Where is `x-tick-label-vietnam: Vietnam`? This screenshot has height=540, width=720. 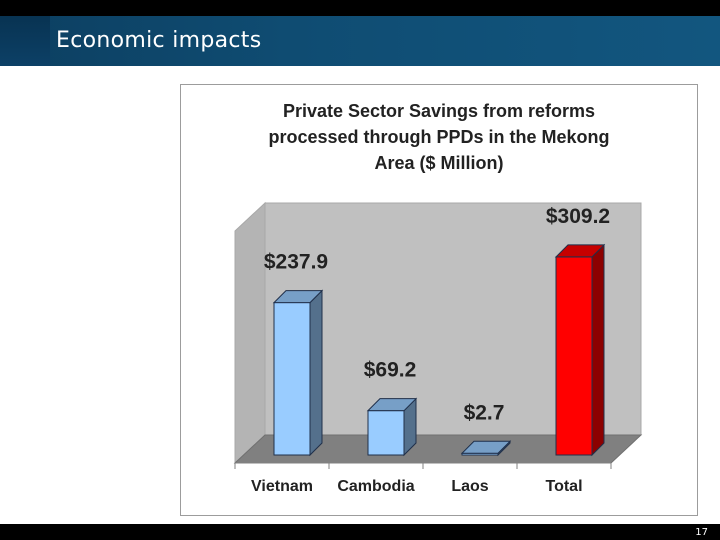
x-tick-label-vietnam: Vietnam is located at coordinates (282, 486).